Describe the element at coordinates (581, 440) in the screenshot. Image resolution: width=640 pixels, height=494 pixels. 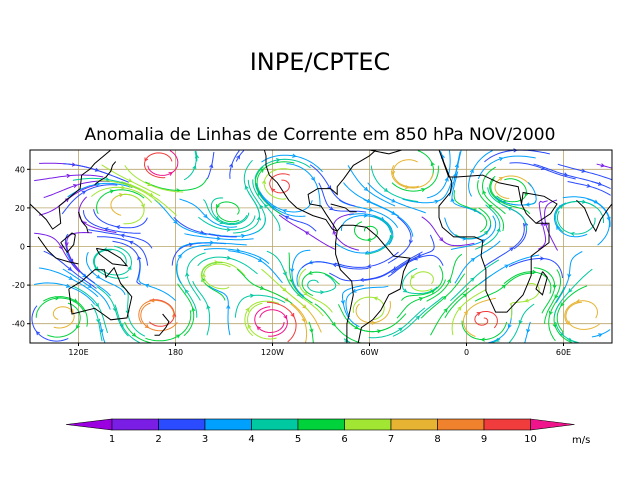
I see `colorbar-unit: m/s` at that location.